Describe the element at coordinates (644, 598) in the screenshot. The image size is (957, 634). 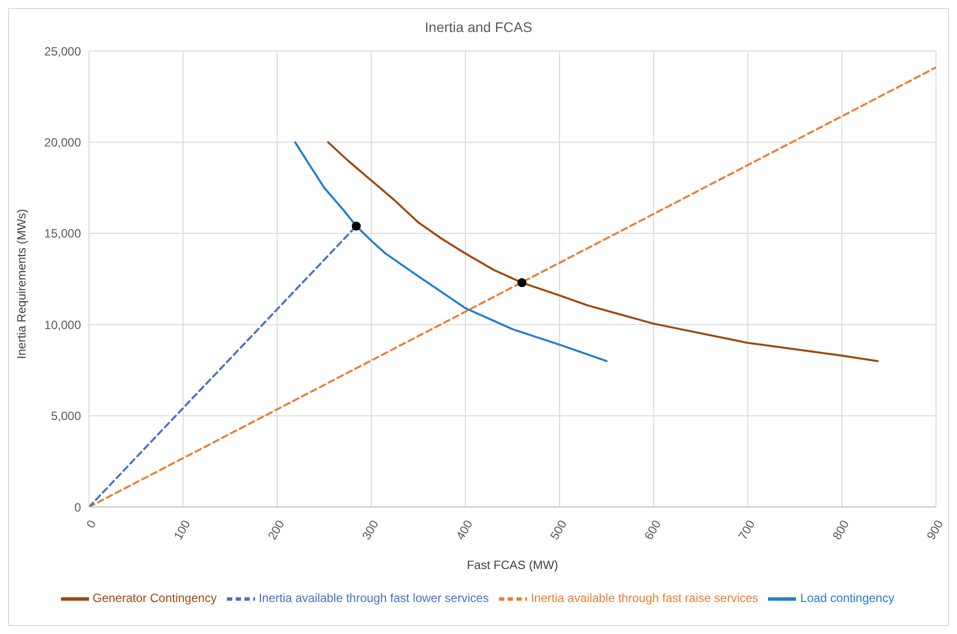
I see `legend-label: Inertia available through fast raise services` at that location.